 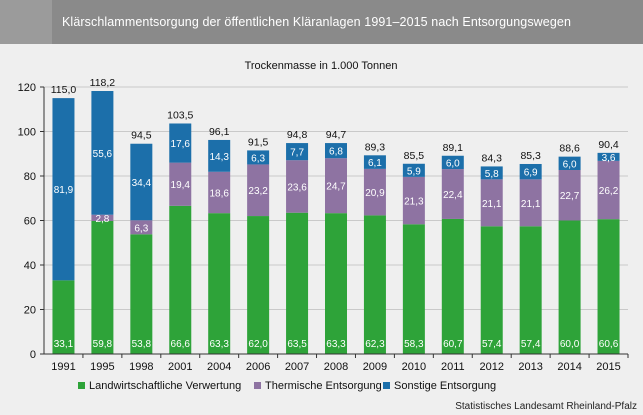 What do you see at coordinates (453, 367) in the screenshot?
I see `x-tick-label: 2011` at bounding box center [453, 367].